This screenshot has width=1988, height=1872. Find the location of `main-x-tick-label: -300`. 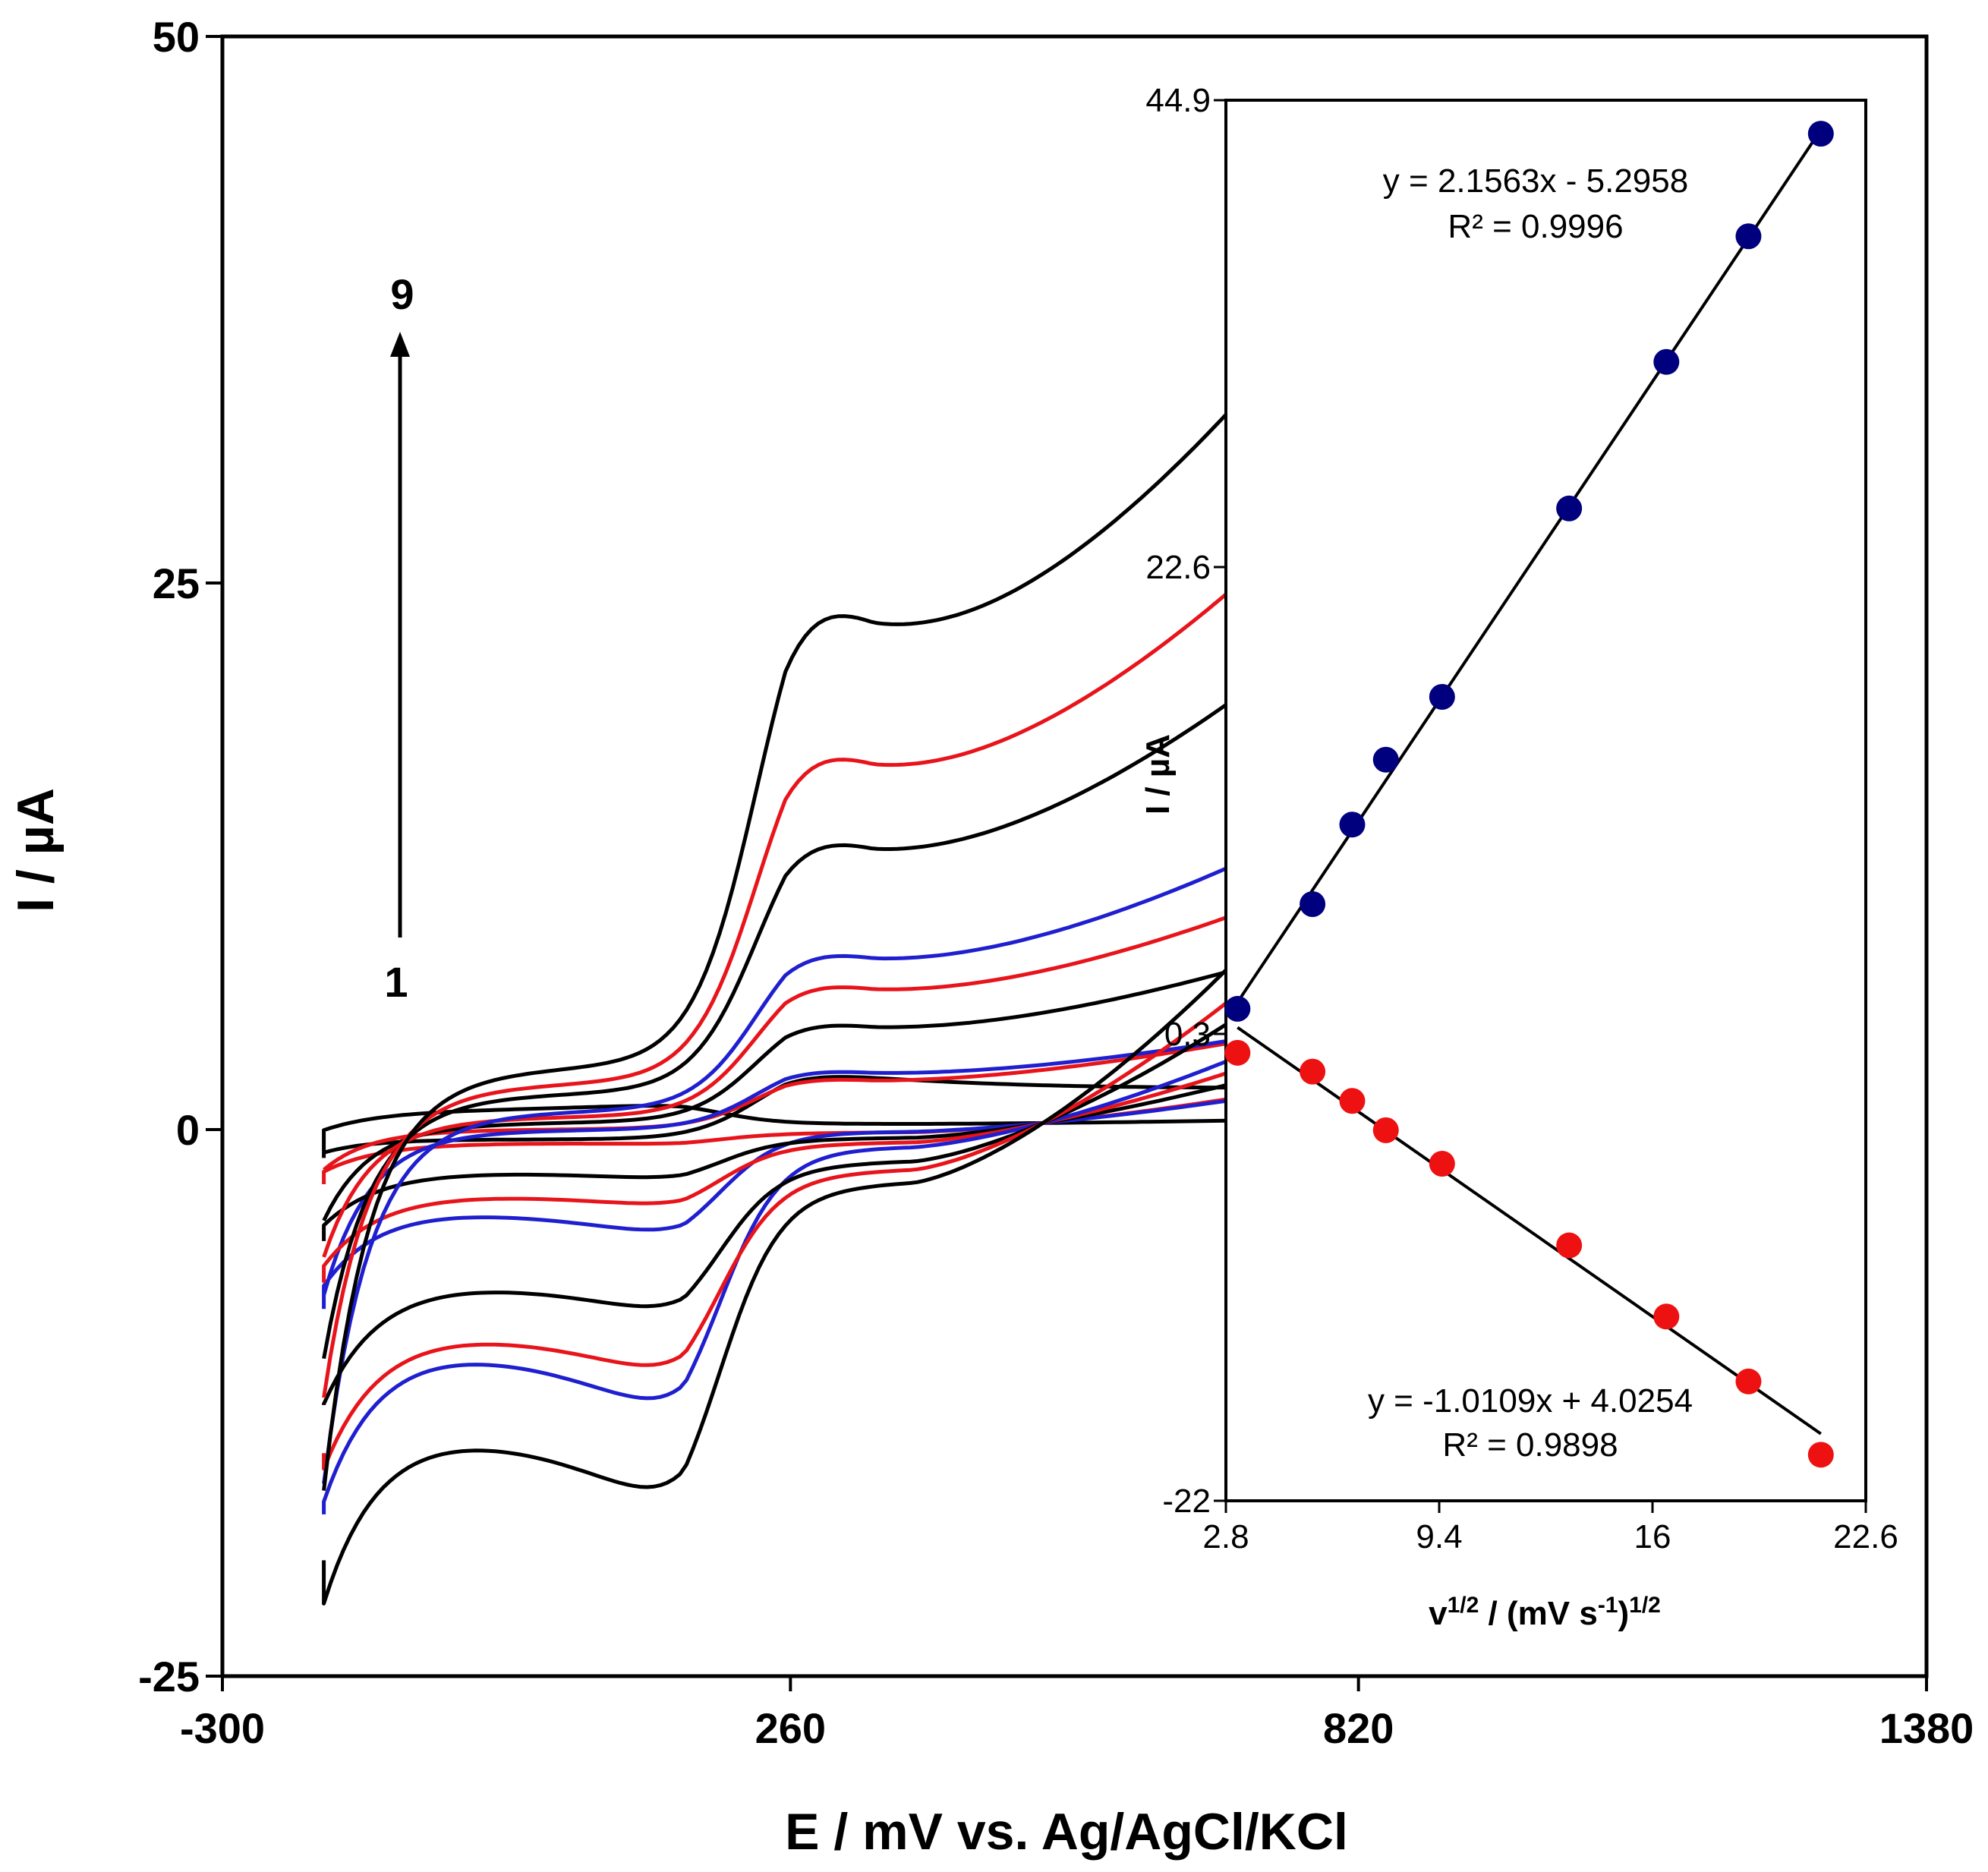

main-x-tick-label: -300 is located at coordinates (222, 1728).